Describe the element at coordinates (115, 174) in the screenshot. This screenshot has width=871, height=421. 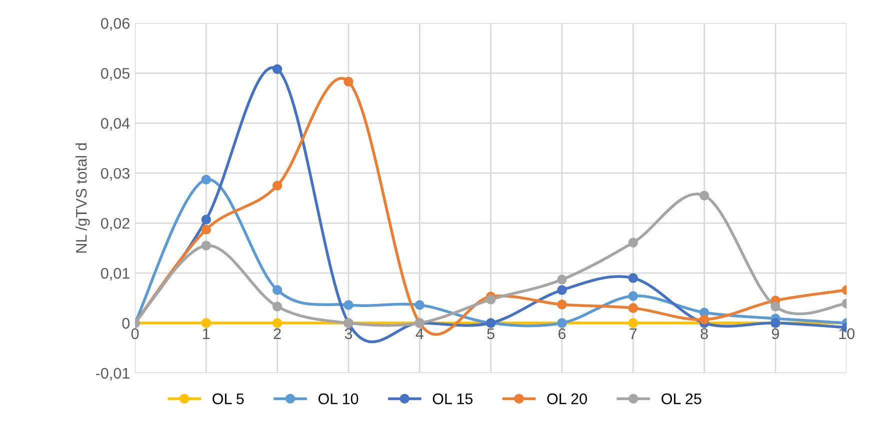
I see `y-tick-label: 0,03` at that location.